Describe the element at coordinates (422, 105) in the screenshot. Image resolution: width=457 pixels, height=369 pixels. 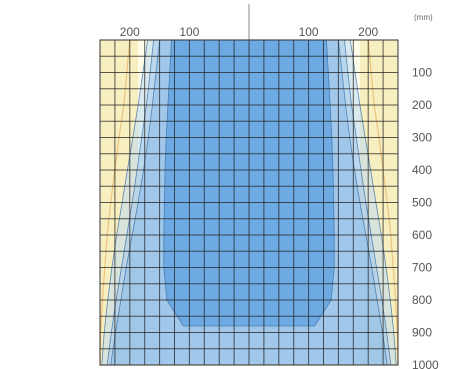
I see `y-tick-label: 200` at that location.